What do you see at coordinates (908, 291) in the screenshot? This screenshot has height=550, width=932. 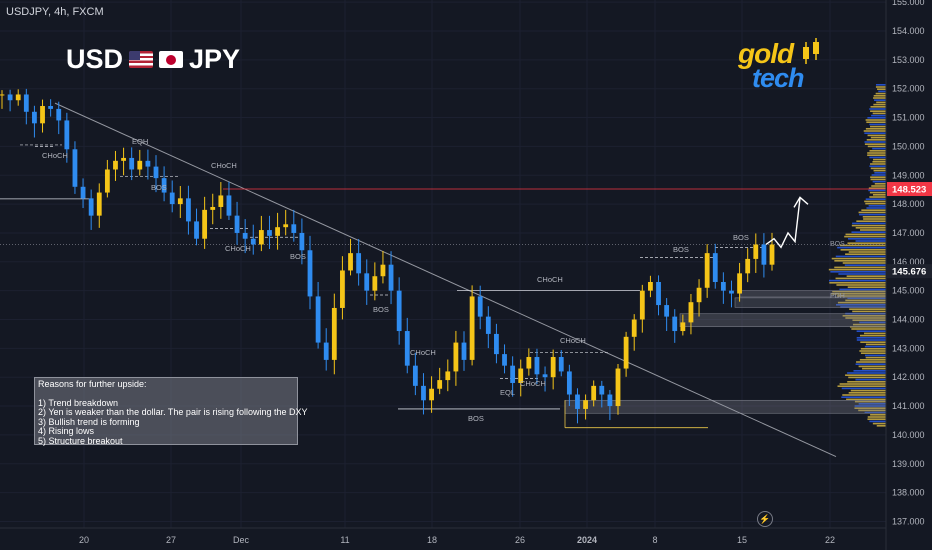 I see `price-axis-tick: 145.000` at bounding box center [908, 291].